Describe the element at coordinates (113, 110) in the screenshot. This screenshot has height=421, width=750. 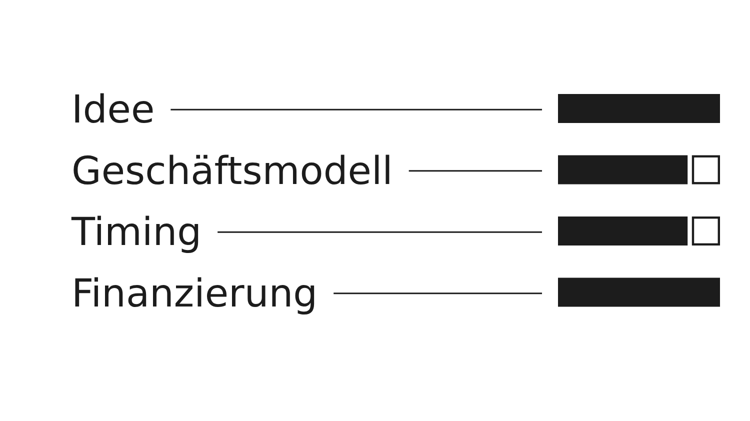
I see `y-tick-label: Idee` at that location.